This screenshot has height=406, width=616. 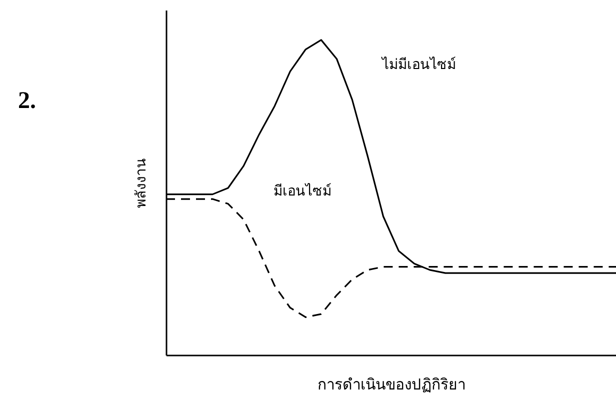 I want to click on y-axis-title: พลังงาน, so click(x=142, y=183).